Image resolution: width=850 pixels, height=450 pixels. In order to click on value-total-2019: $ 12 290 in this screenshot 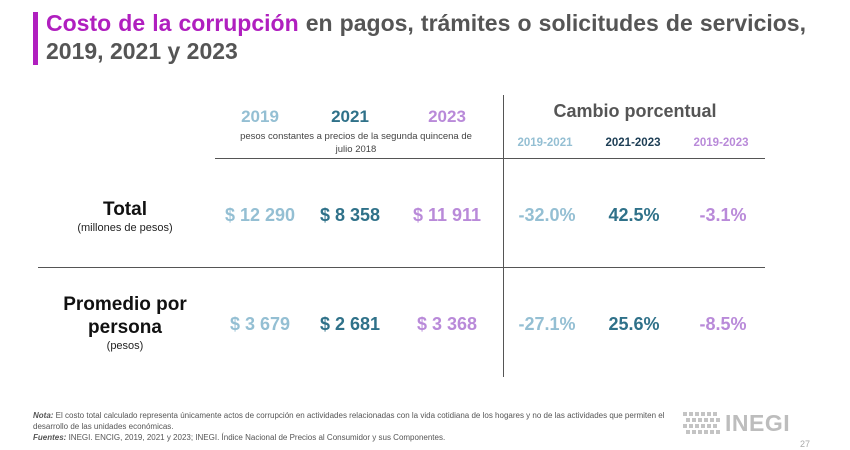, I will do `click(260, 215)`.